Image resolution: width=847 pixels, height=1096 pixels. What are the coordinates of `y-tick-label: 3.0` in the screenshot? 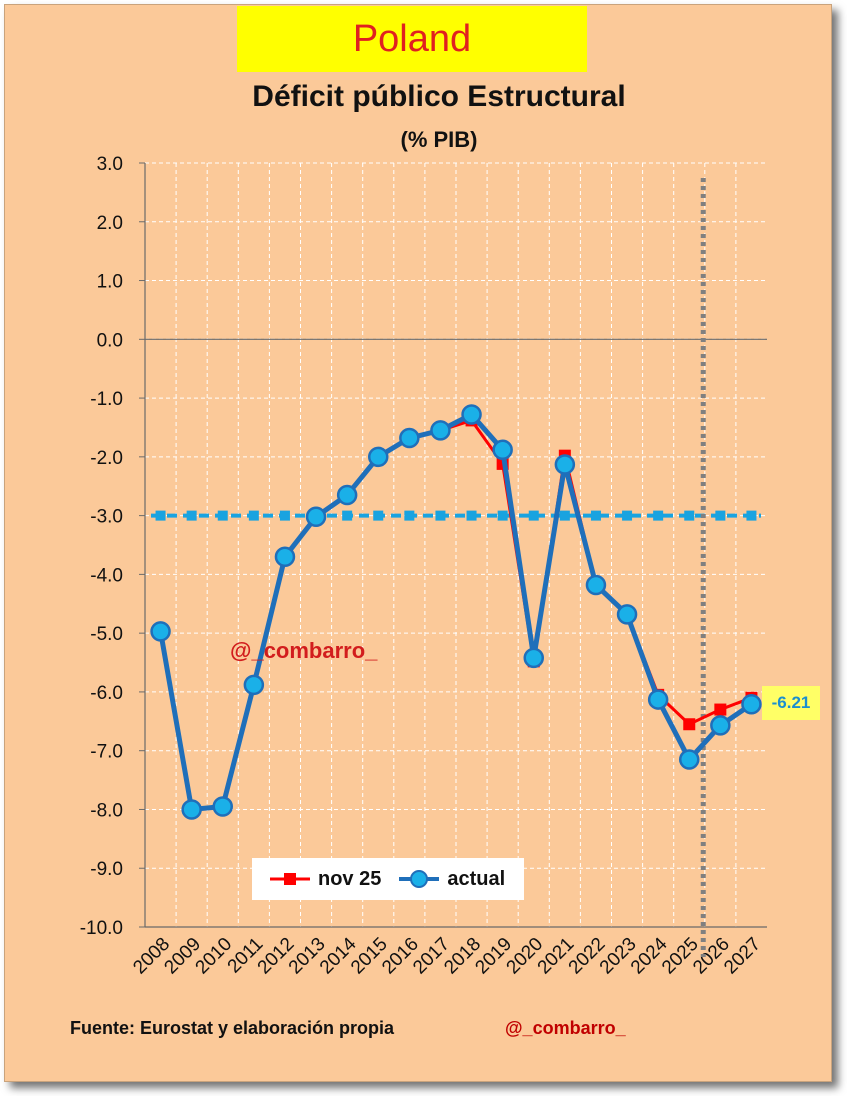 It's located at (110, 164).